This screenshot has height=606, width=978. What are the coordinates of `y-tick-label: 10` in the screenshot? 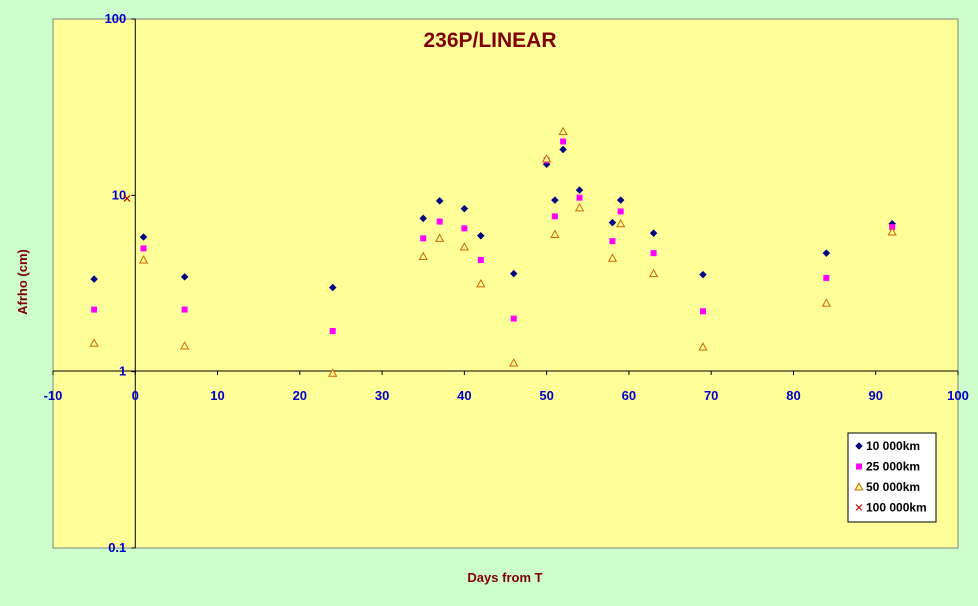 It's located at (119, 194).